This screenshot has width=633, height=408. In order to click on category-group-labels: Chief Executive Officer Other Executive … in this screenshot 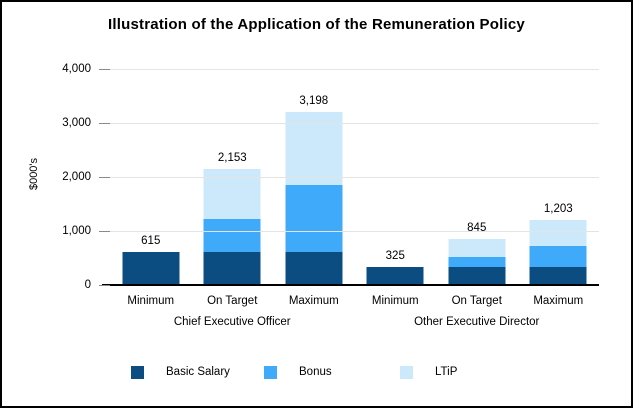, I will do `click(354, 322)`.